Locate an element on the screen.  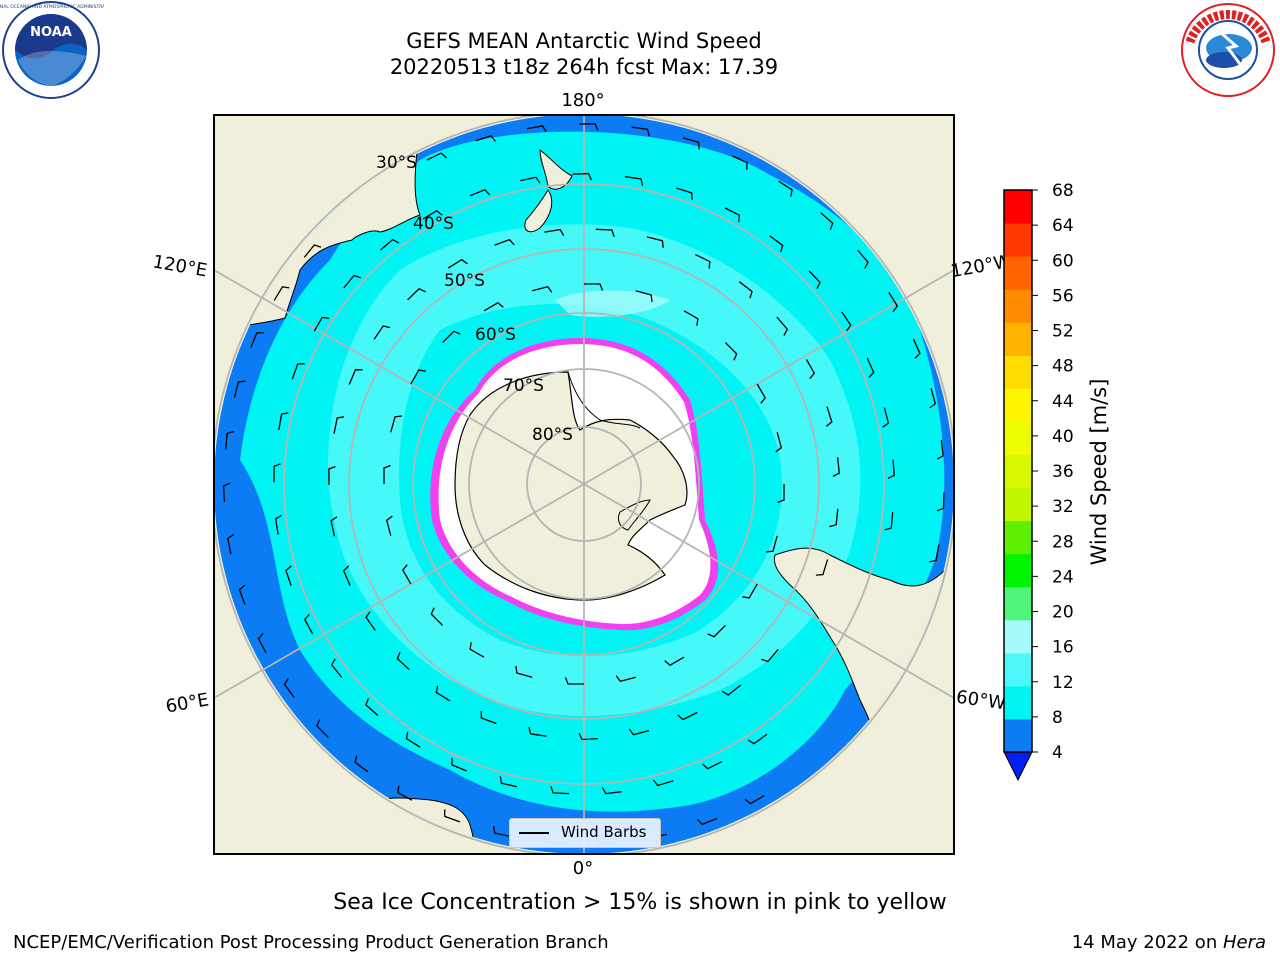
colorbar-tick-label: 52 is located at coordinates (1063, 332).